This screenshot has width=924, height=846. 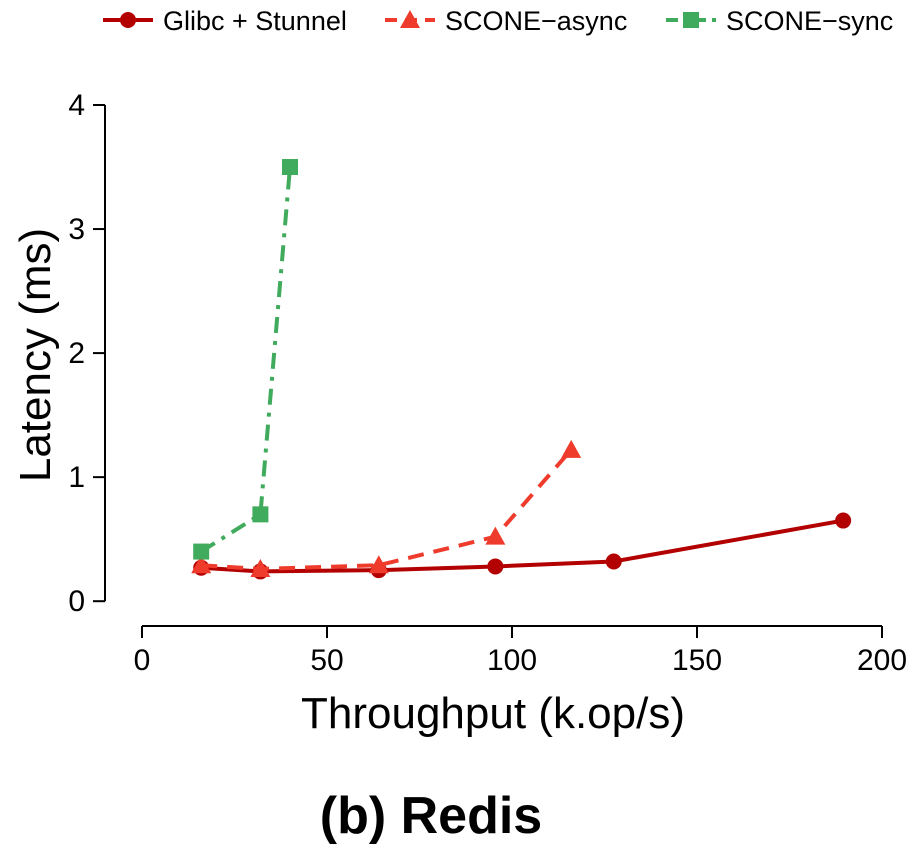 I want to click on y-axis-title: Latency (ms), so click(x=35, y=355).